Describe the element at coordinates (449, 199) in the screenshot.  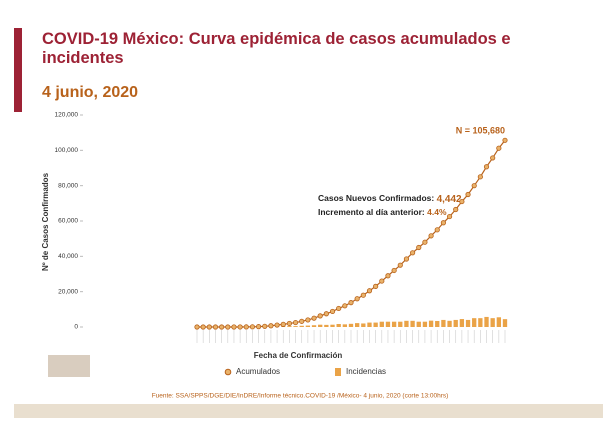
I see `new-cases-value: 4,442` at that location.